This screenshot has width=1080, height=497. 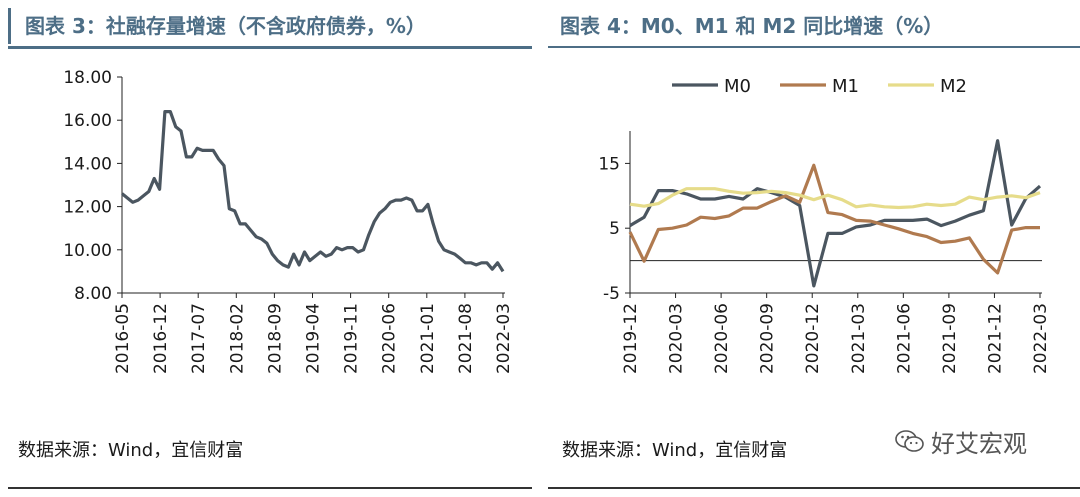 What do you see at coordinates (237, 338) in the screenshot?
I see `x-tick-label: 2018-02` at bounding box center [237, 338].